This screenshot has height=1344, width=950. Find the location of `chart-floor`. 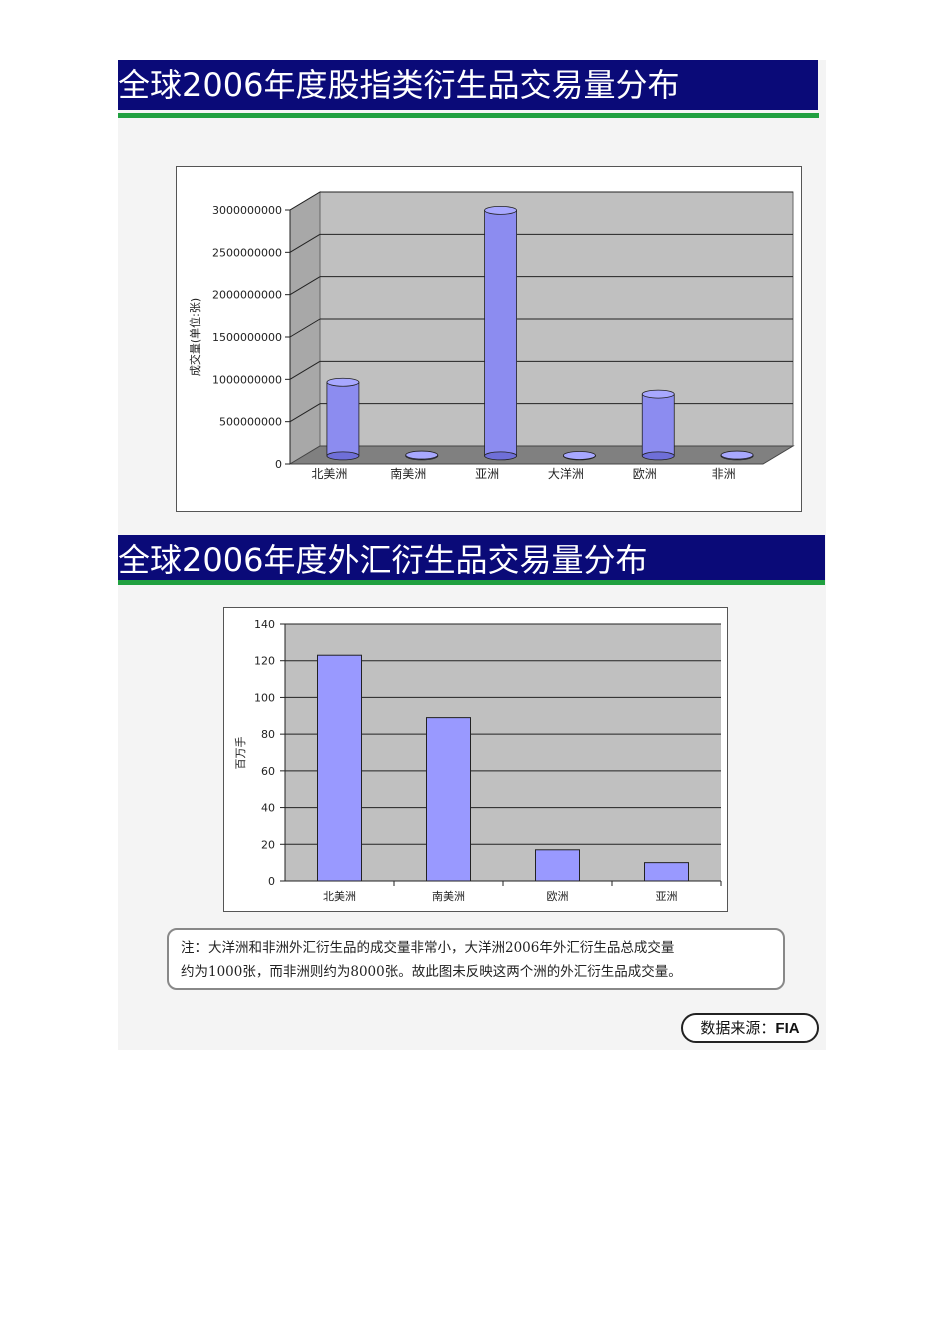

chart-floor is located at coordinates (541, 455).